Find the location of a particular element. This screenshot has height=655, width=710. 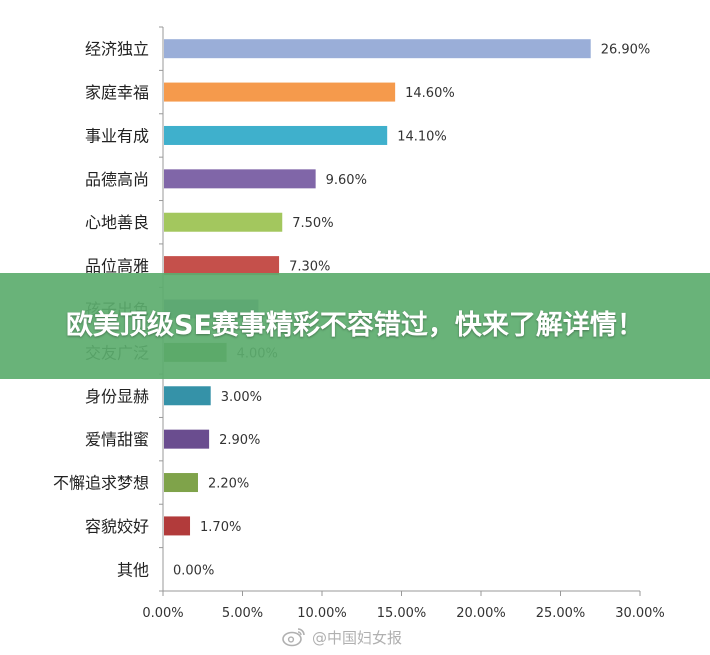

value-label: 3.00% is located at coordinates (241, 397).